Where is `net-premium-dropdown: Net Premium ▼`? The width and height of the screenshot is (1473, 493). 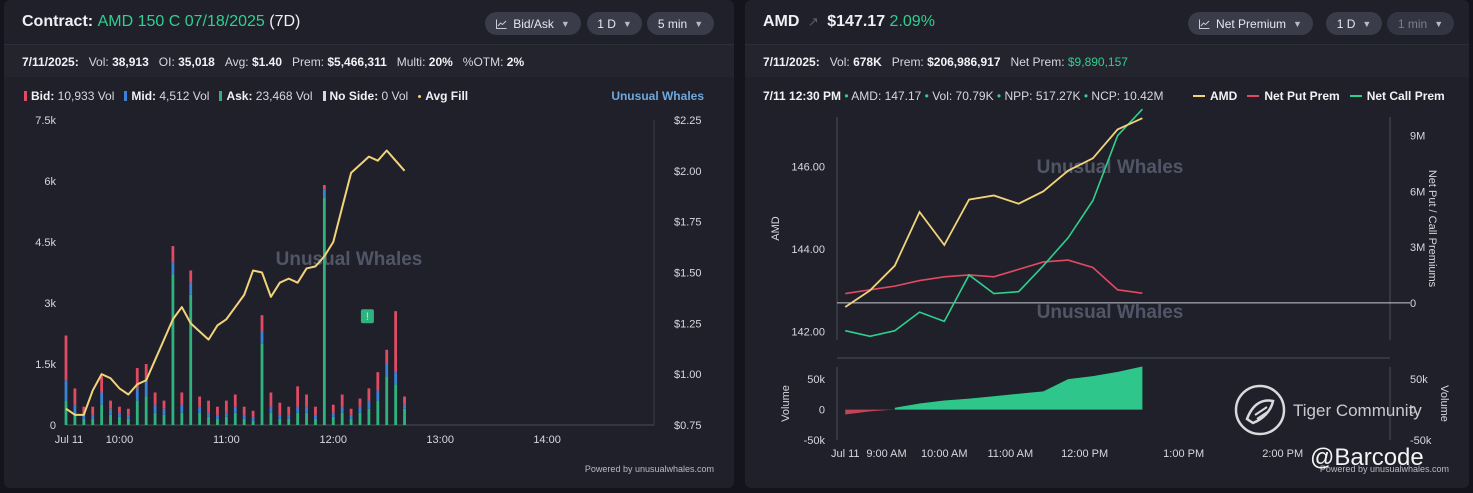
net-premium-dropdown: Net Premium ▼ is located at coordinates (1250, 23).